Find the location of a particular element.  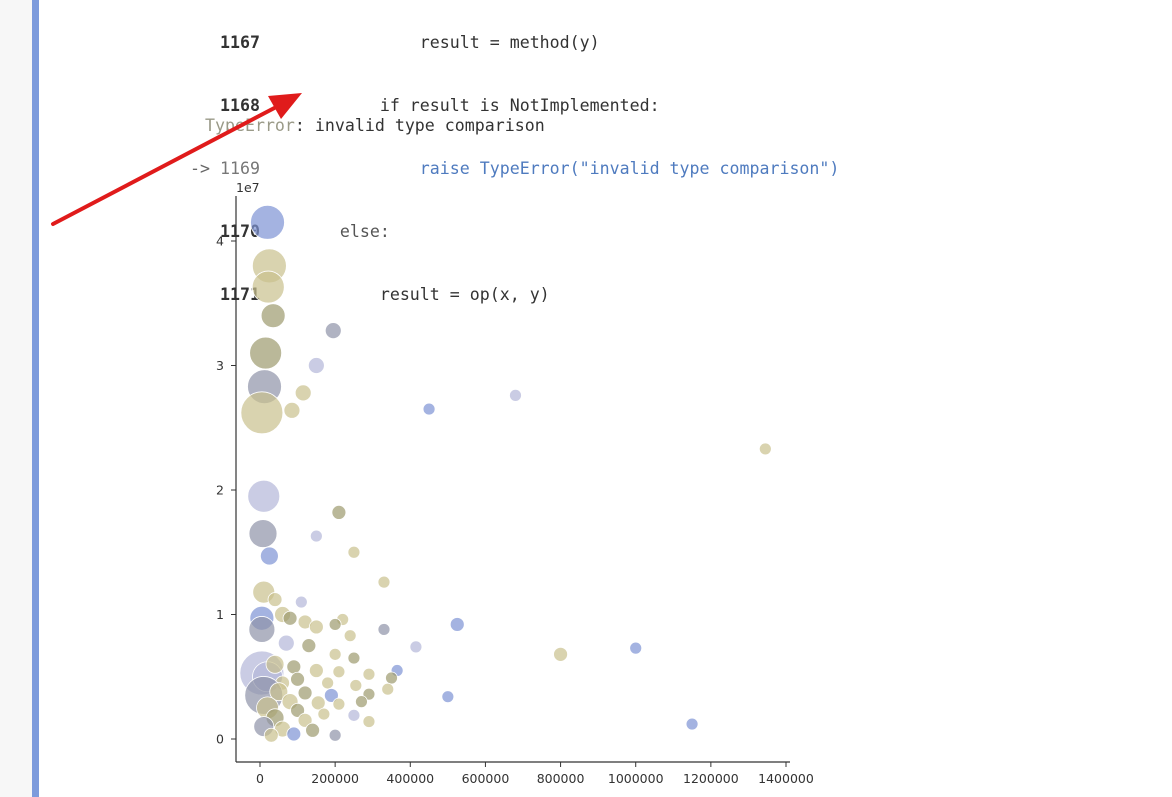

cell-selection-bar is located at coordinates (35, 398).